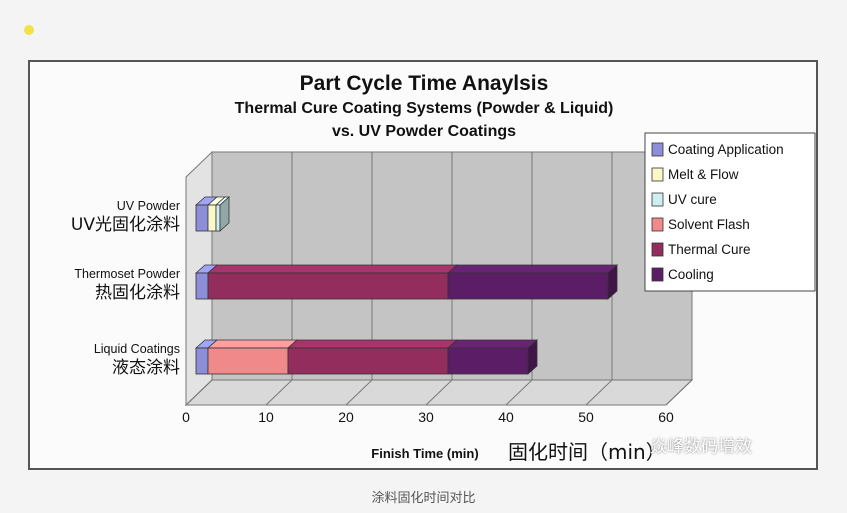  What do you see at coordinates (146, 368) in the screenshot?
I see `category-label-cn: 液态涂料` at bounding box center [146, 368].